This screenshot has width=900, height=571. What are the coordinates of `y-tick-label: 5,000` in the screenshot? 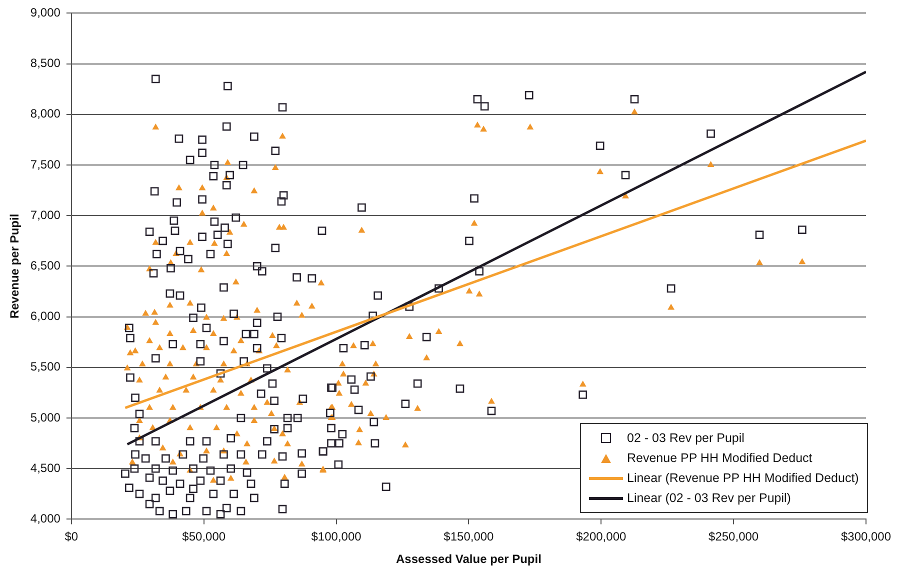 It's located at (45, 417).